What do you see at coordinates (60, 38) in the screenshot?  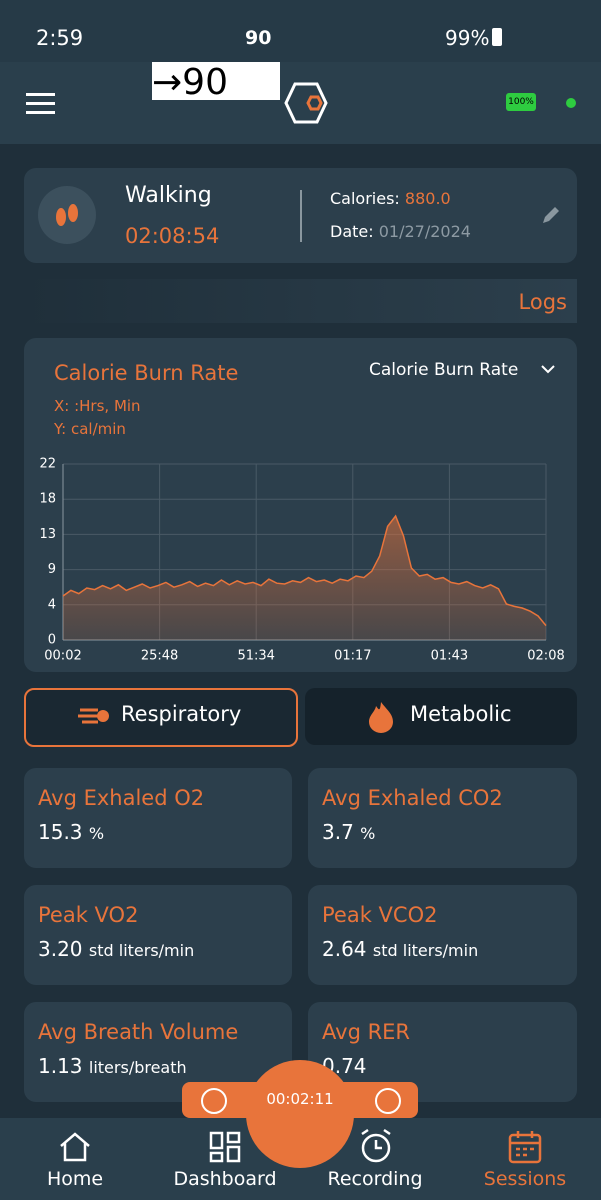 I see `clock: 2:59` at bounding box center [60, 38].